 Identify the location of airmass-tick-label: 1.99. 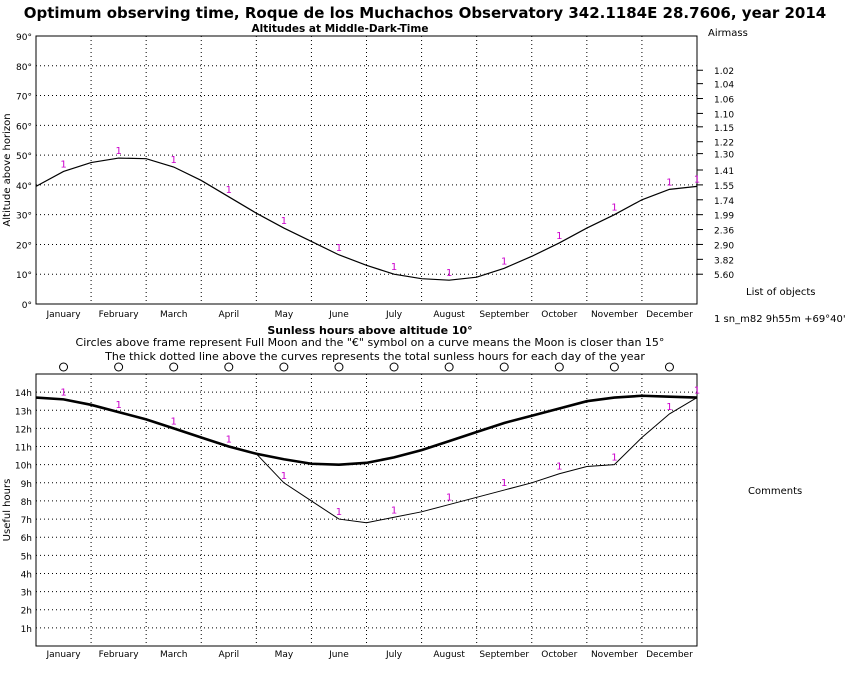
(724, 217).